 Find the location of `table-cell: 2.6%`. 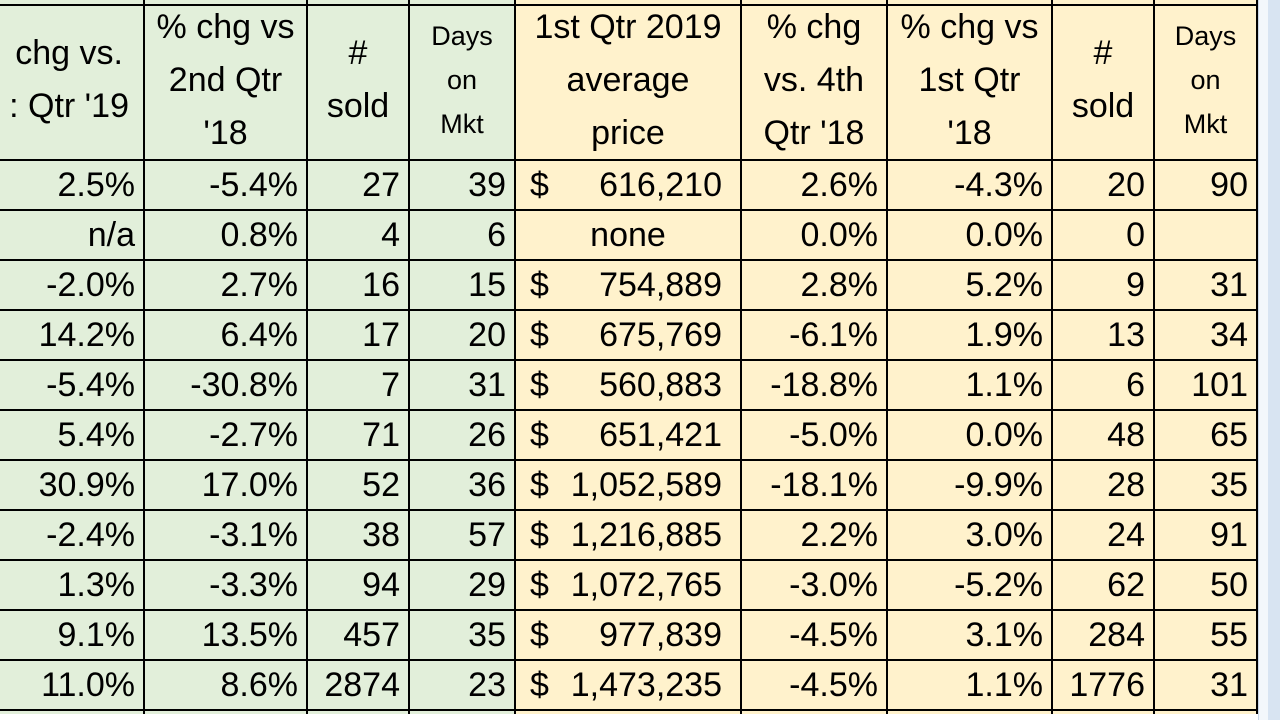

table-cell: 2.6% is located at coordinates (814, 185).